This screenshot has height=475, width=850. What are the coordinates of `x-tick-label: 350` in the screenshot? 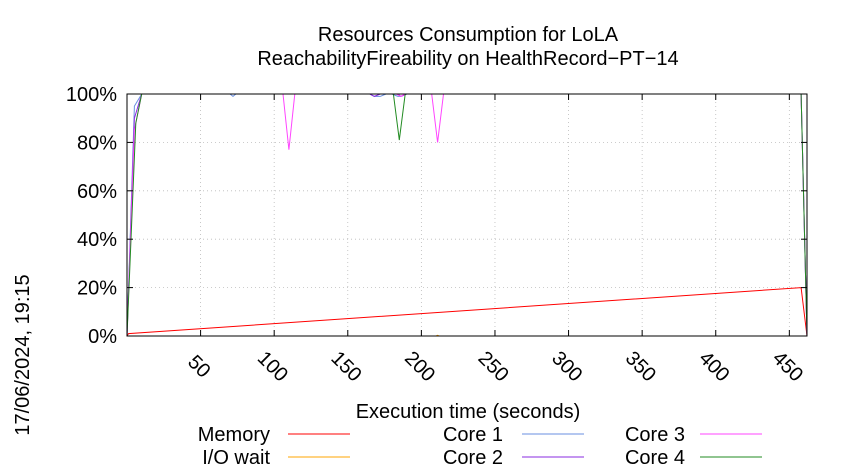 It's located at (640, 366).